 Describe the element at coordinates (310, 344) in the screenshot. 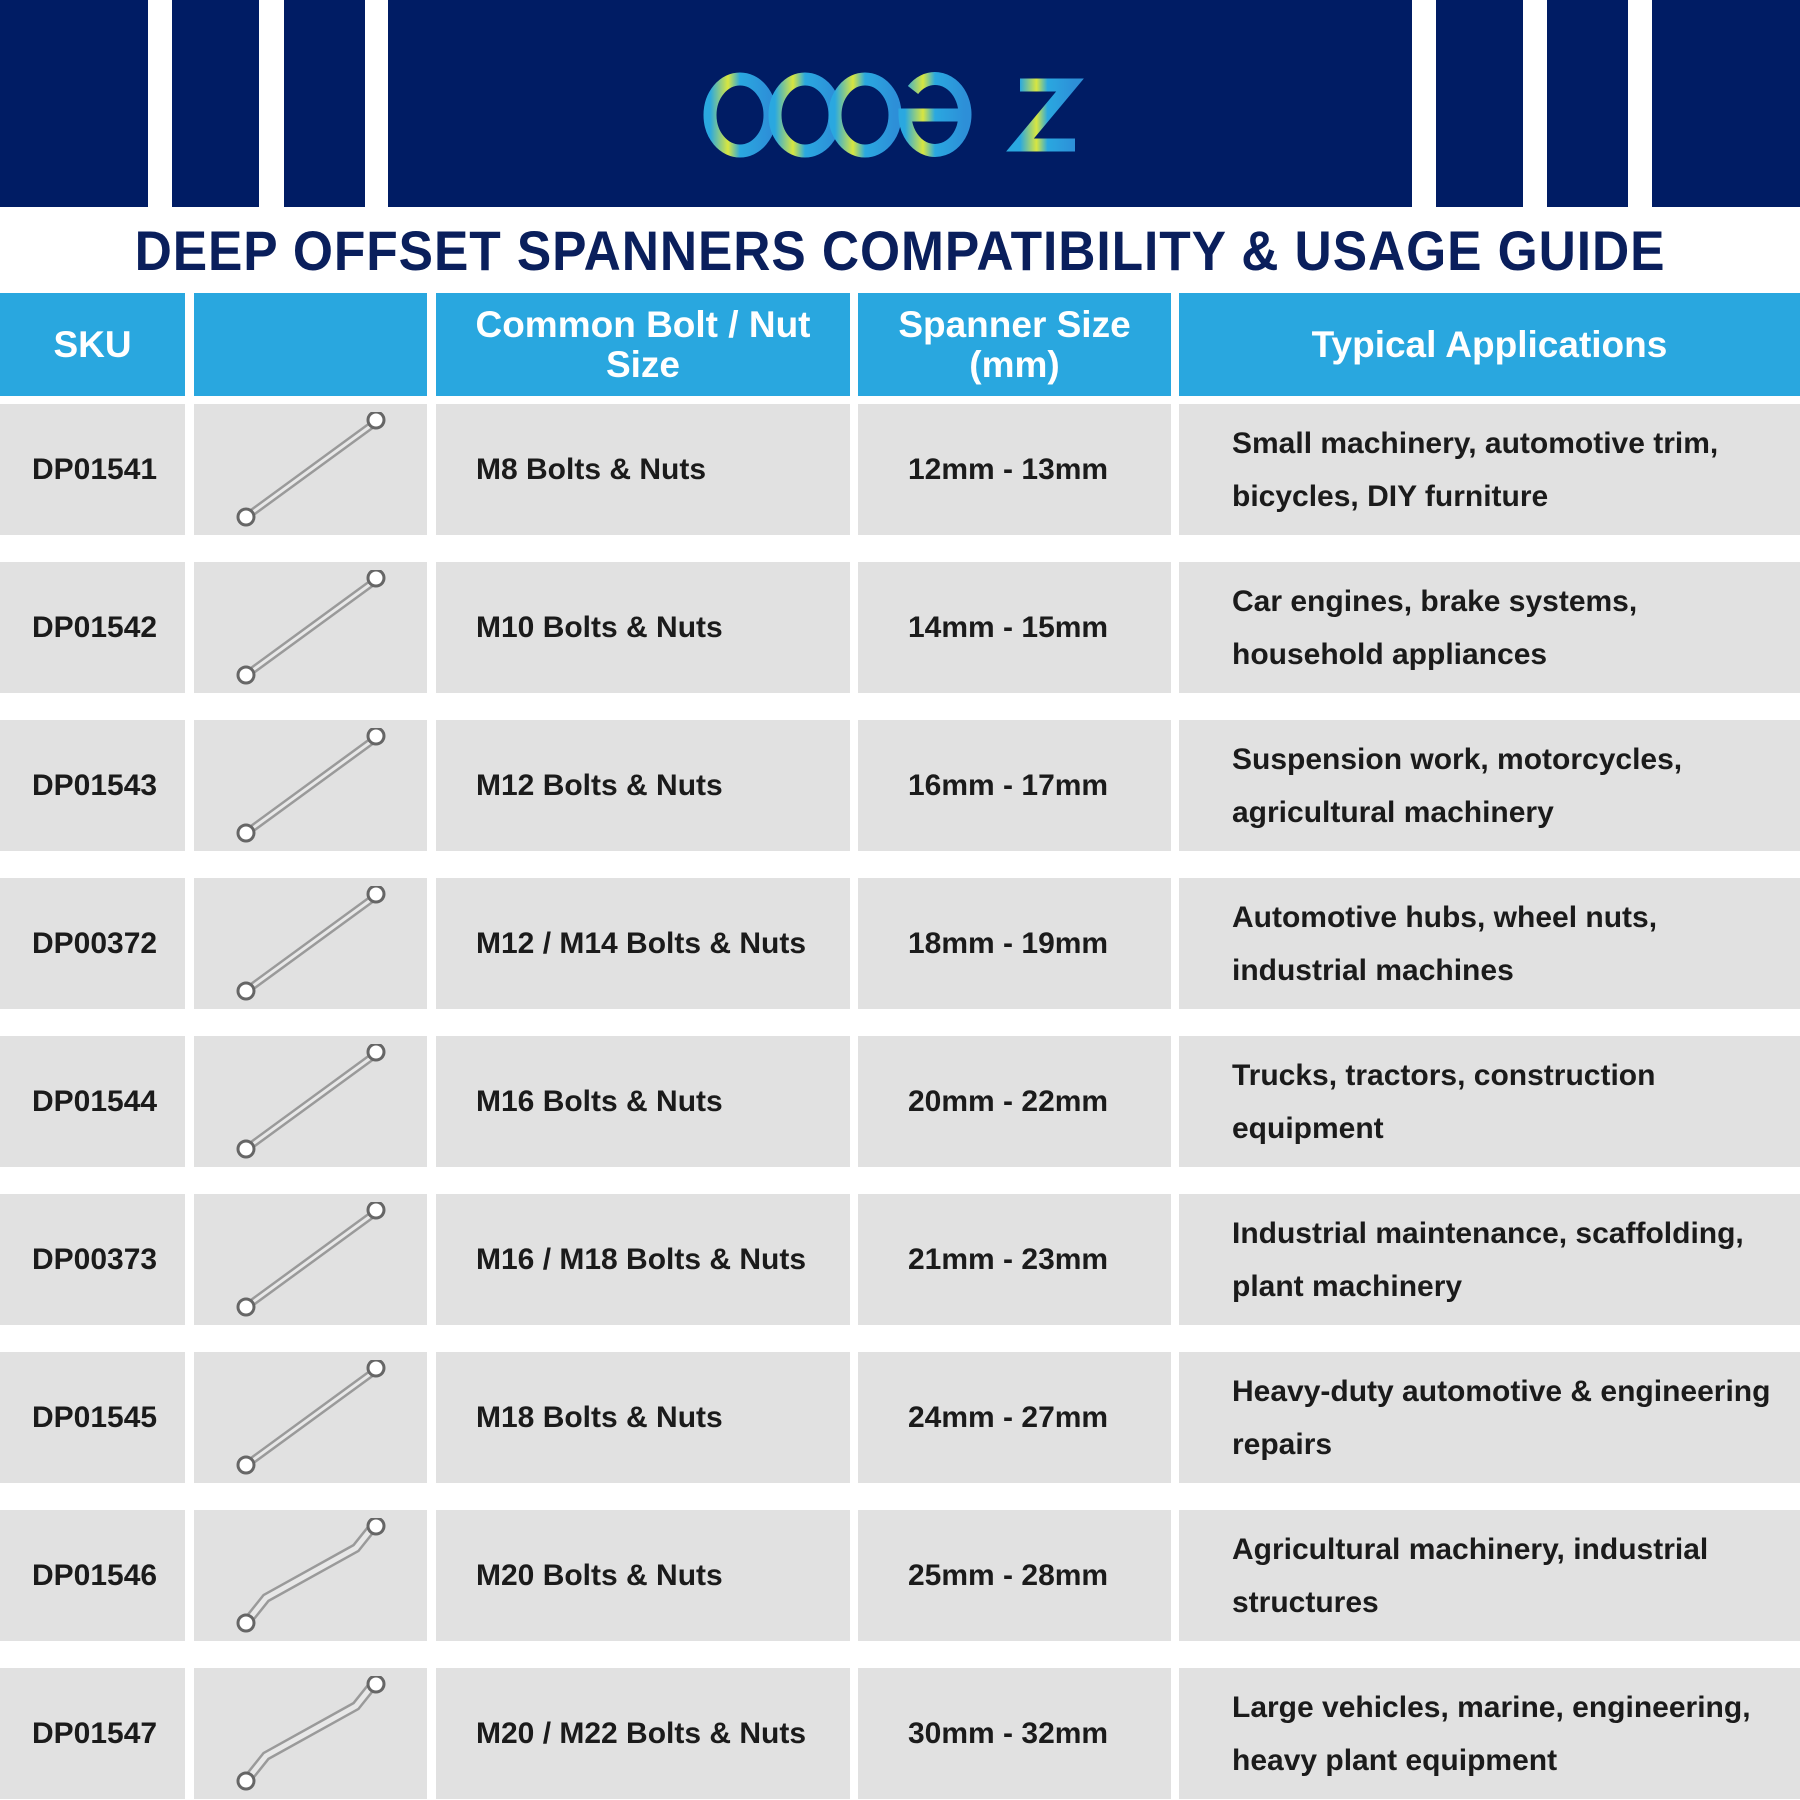

I see `header-image` at that location.